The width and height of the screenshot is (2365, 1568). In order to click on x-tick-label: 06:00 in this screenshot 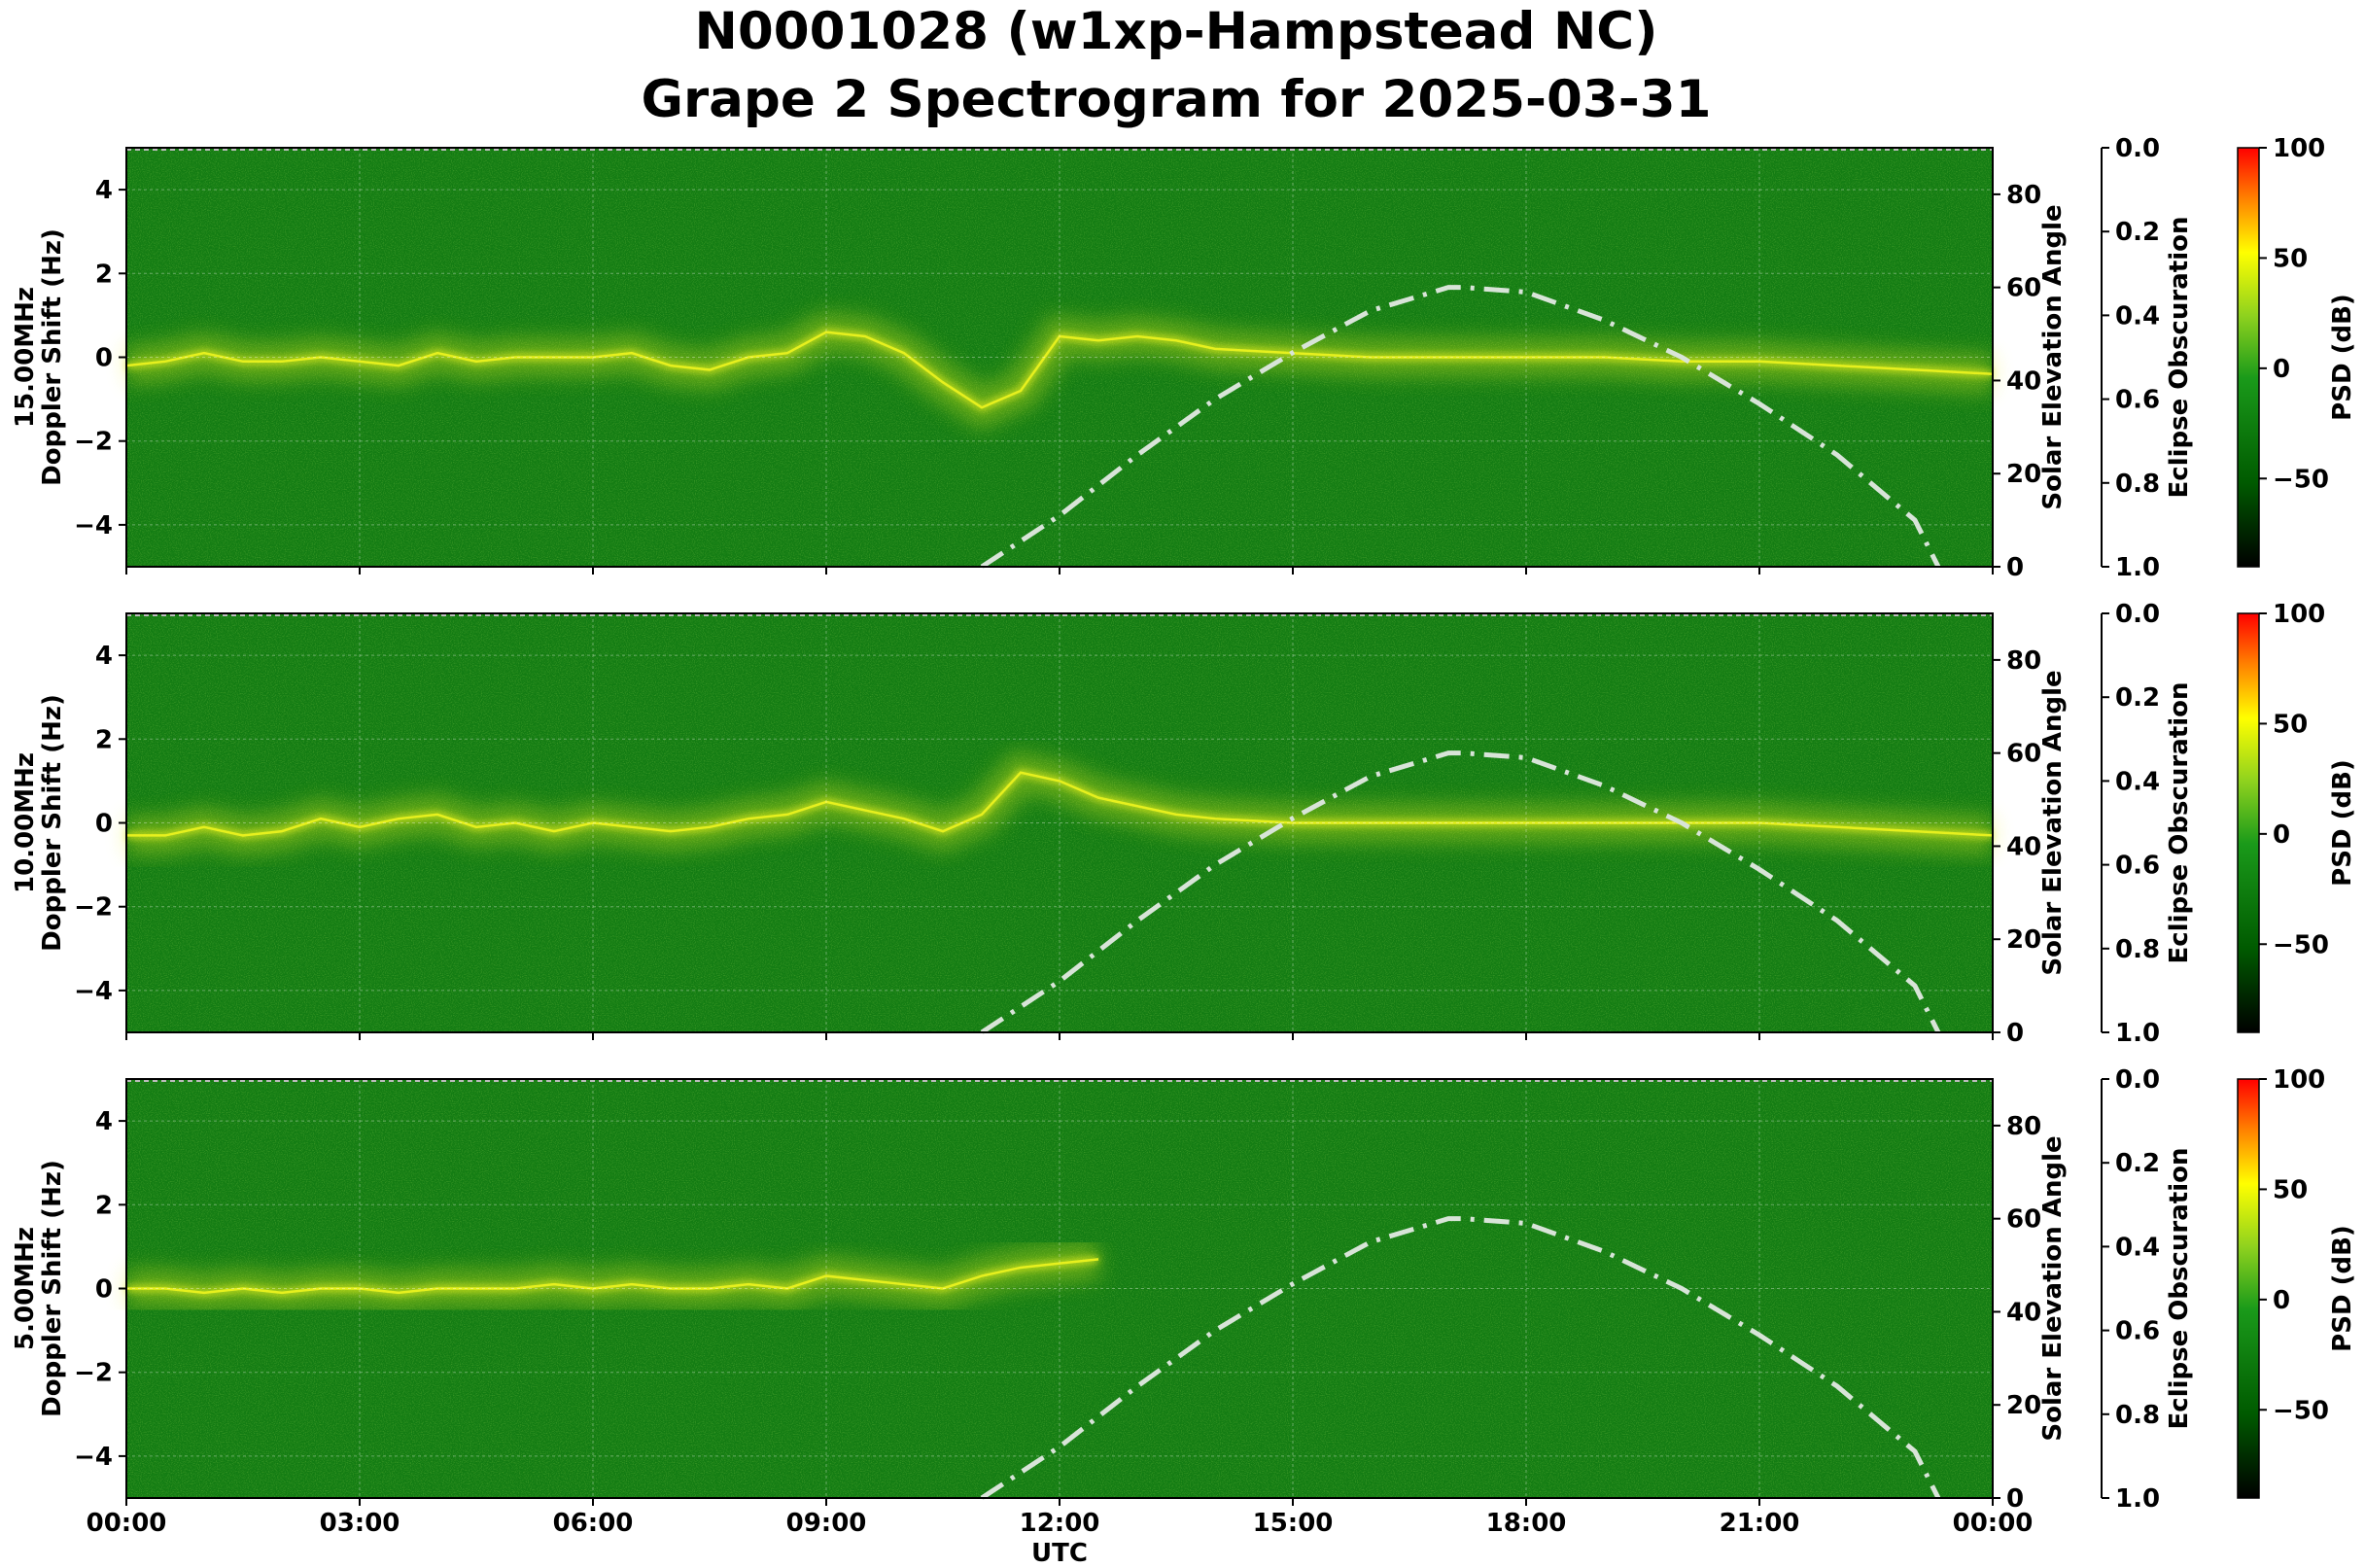, I will do `click(593, 1523)`.